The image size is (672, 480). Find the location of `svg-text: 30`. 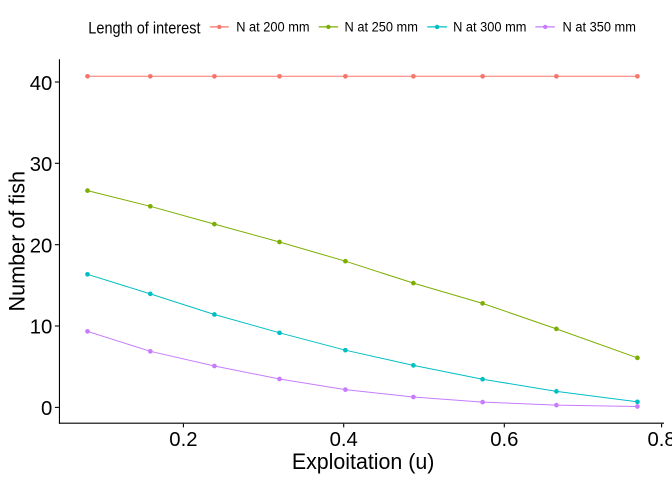

svg-text: 30 is located at coordinates (41, 165).